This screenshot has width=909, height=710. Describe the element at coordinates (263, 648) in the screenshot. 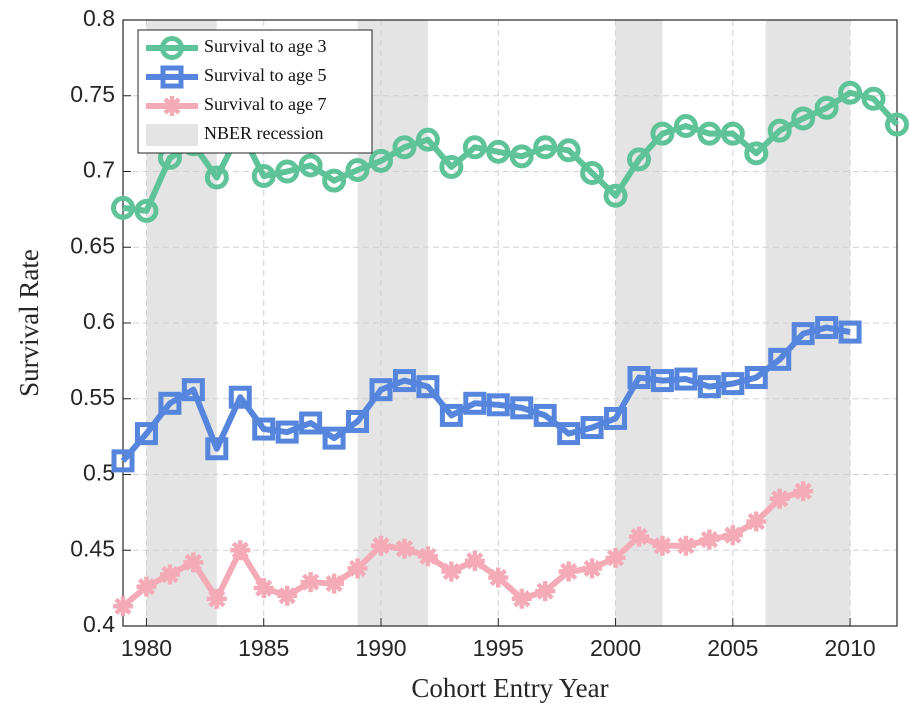

I see `x-tick-label: 1985` at that location.